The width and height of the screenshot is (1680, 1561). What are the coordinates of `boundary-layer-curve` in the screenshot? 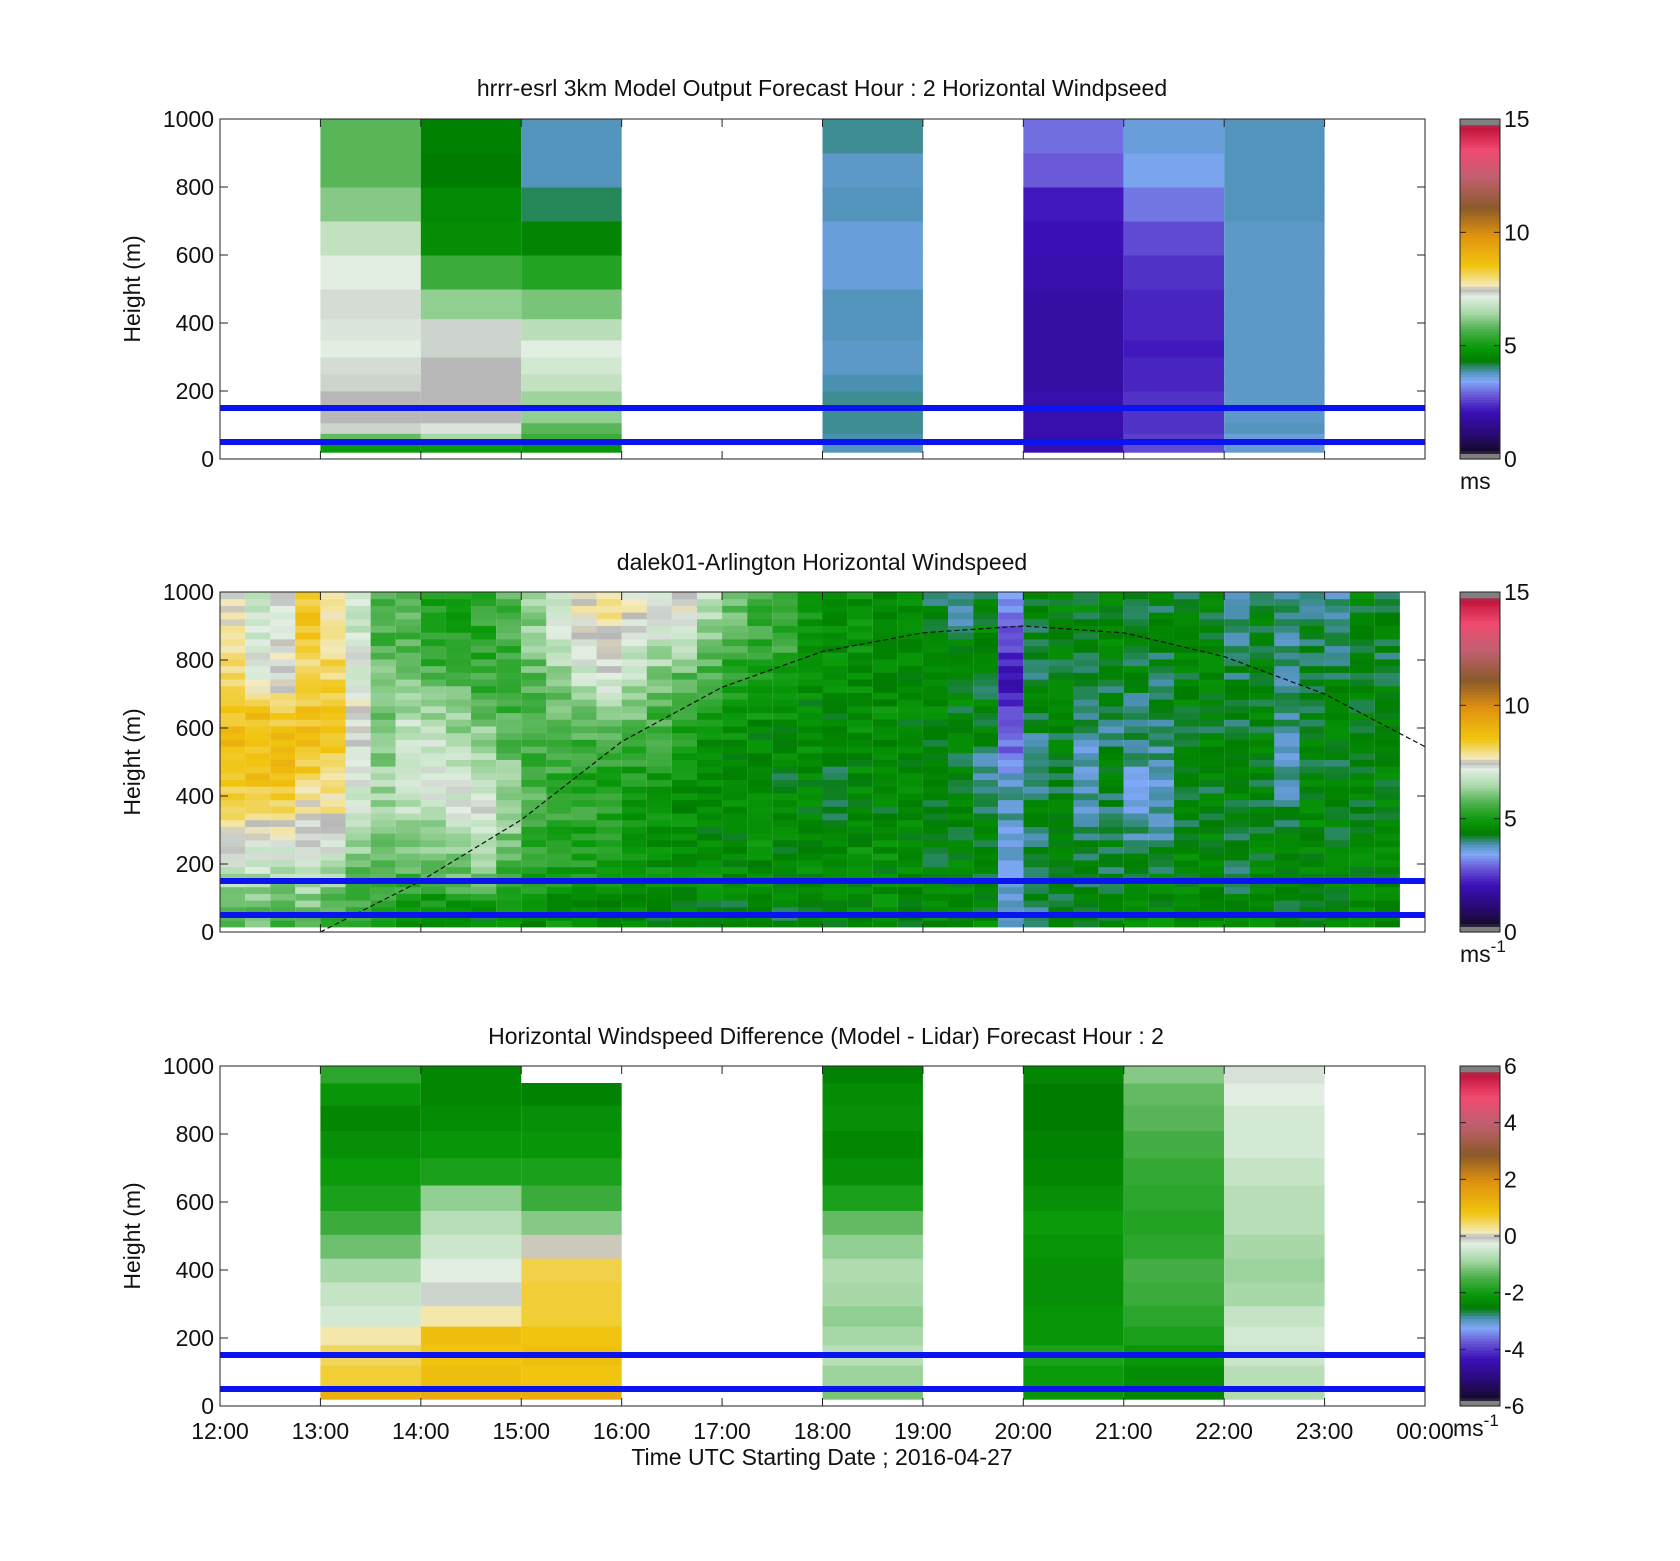 It's located at (872, 778).